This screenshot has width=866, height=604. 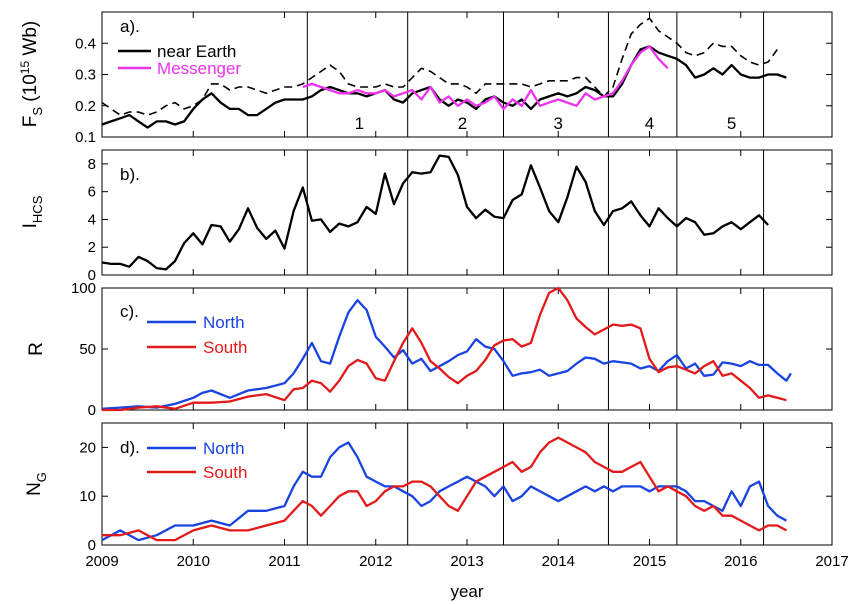 I want to click on panel-d-ylabel: NG, so click(x=36, y=484).